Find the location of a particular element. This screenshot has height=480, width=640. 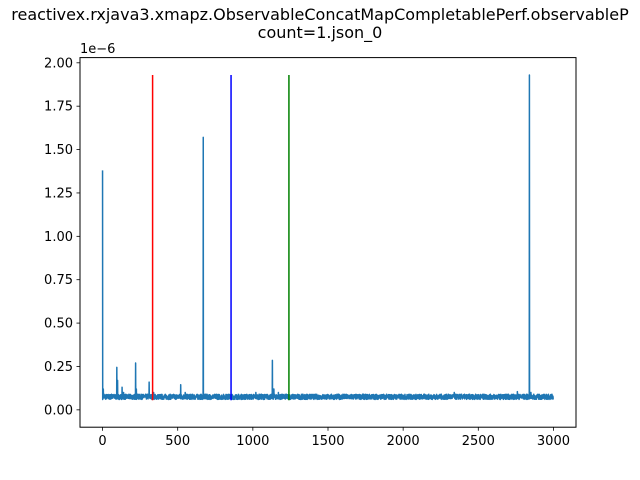

x-tick-label: 0 is located at coordinates (102, 441).